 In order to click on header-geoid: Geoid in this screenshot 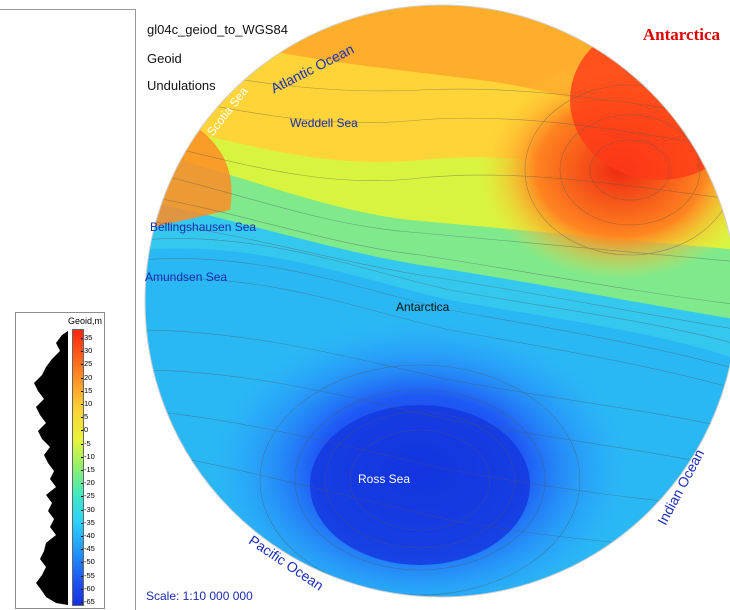, I will do `click(164, 58)`.